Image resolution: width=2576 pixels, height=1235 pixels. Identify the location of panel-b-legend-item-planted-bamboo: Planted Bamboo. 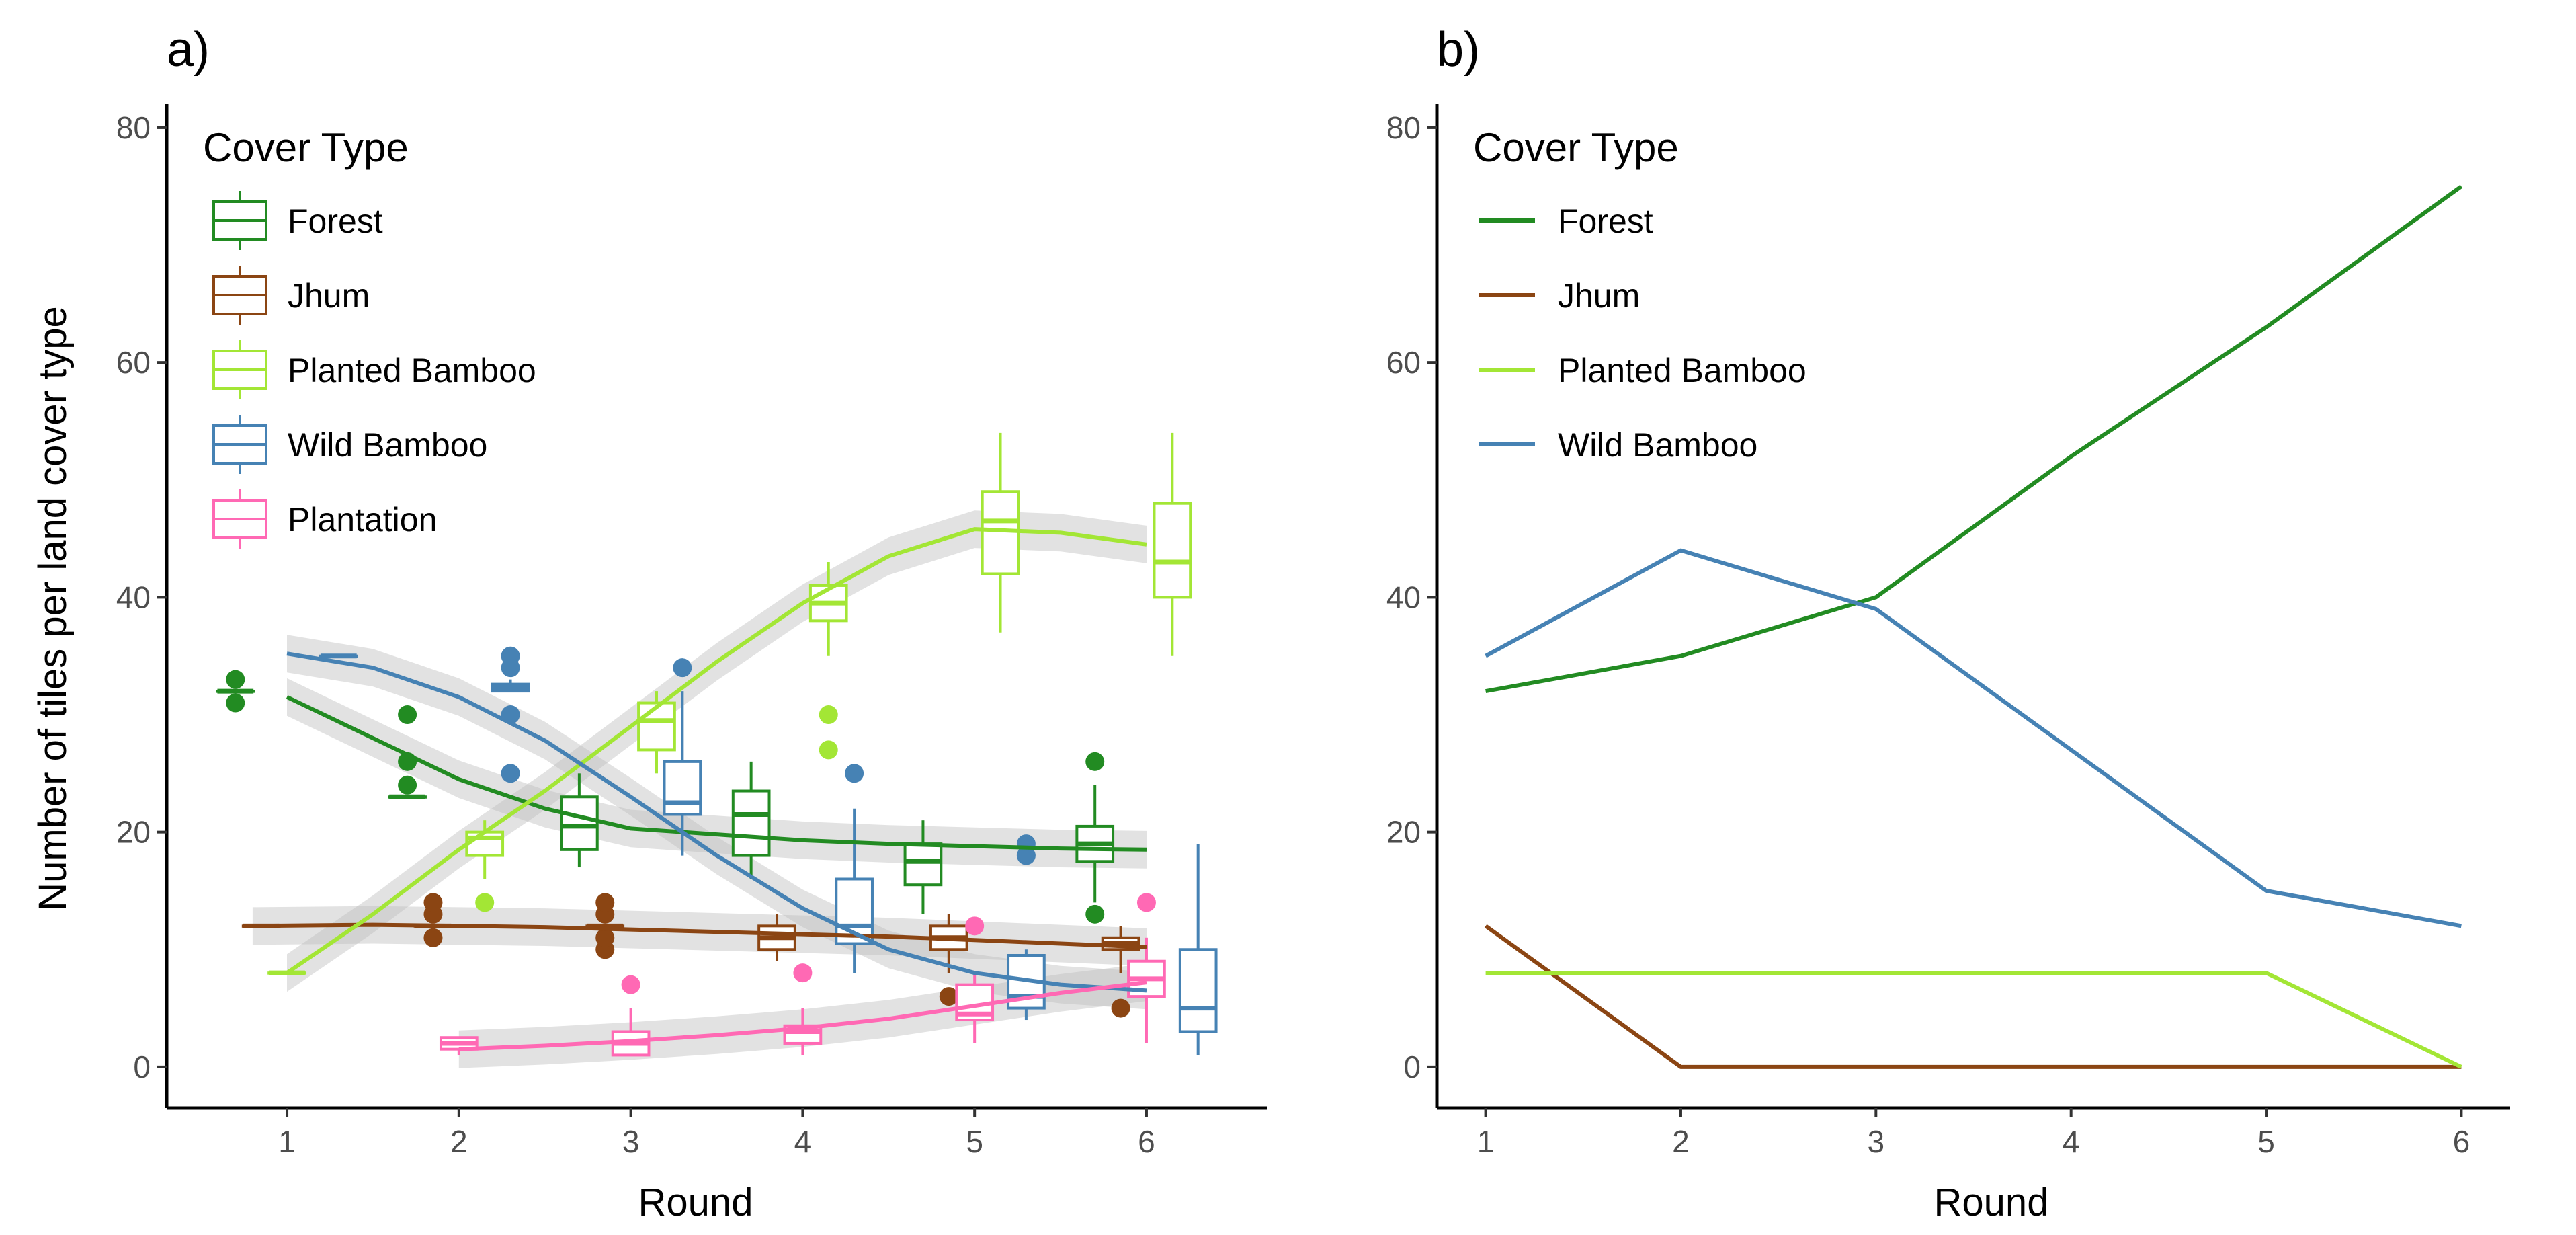
(1642, 370).